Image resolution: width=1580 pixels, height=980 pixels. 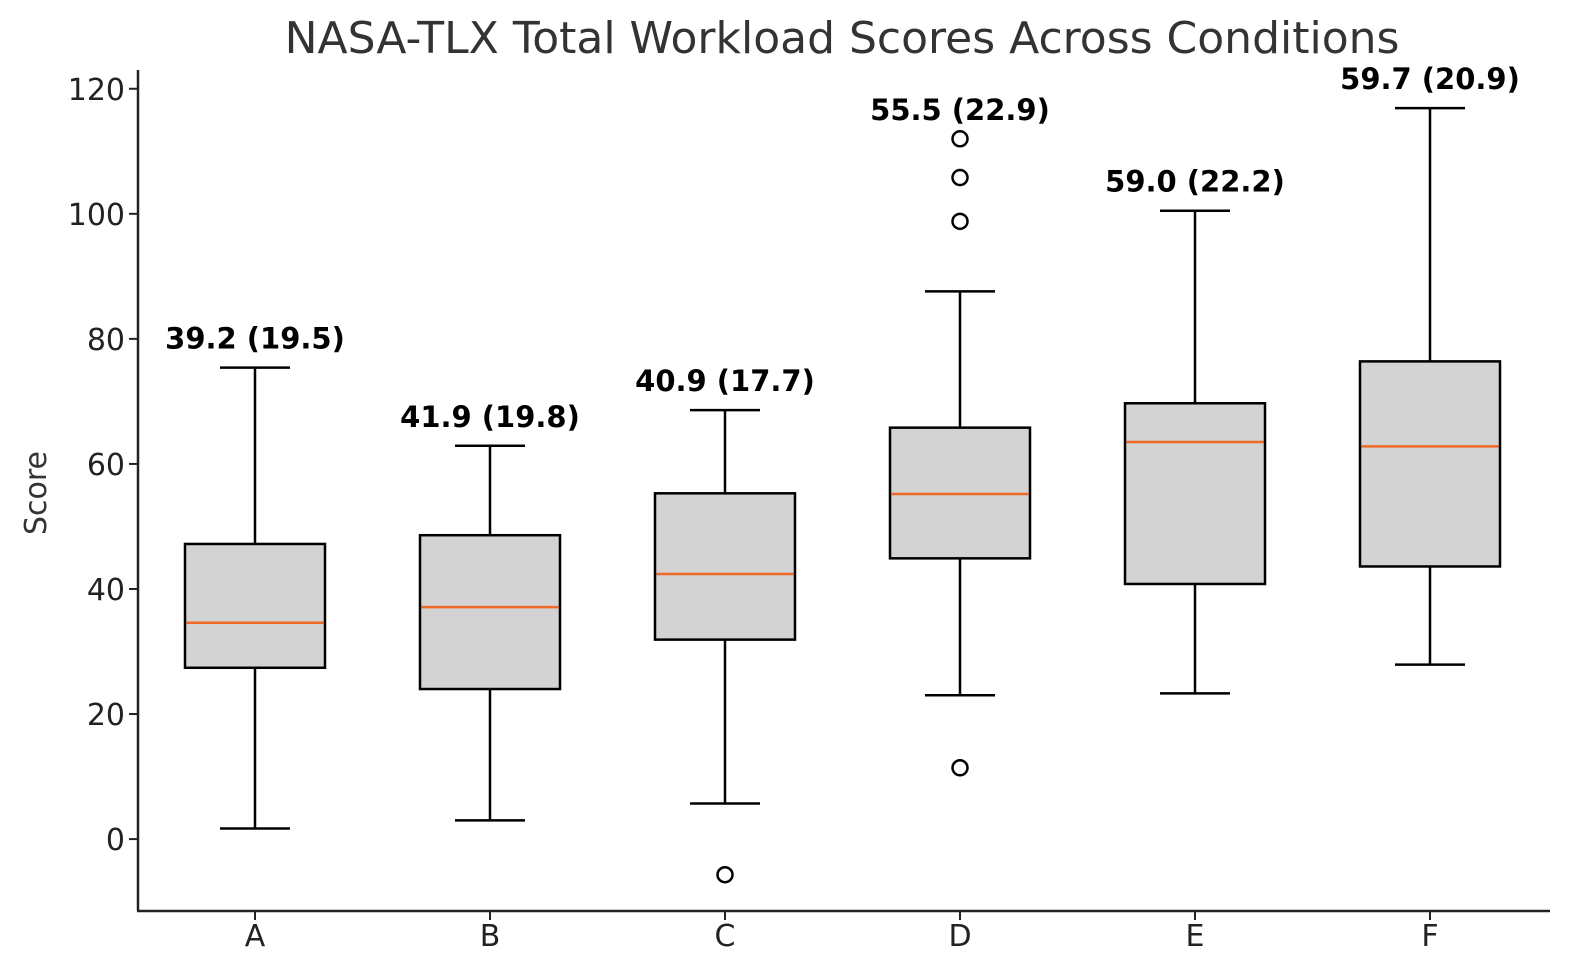 What do you see at coordinates (490, 417) in the screenshot?
I see `mean-sd-annotation: 41.9 (19.8)` at bounding box center [490, 417].